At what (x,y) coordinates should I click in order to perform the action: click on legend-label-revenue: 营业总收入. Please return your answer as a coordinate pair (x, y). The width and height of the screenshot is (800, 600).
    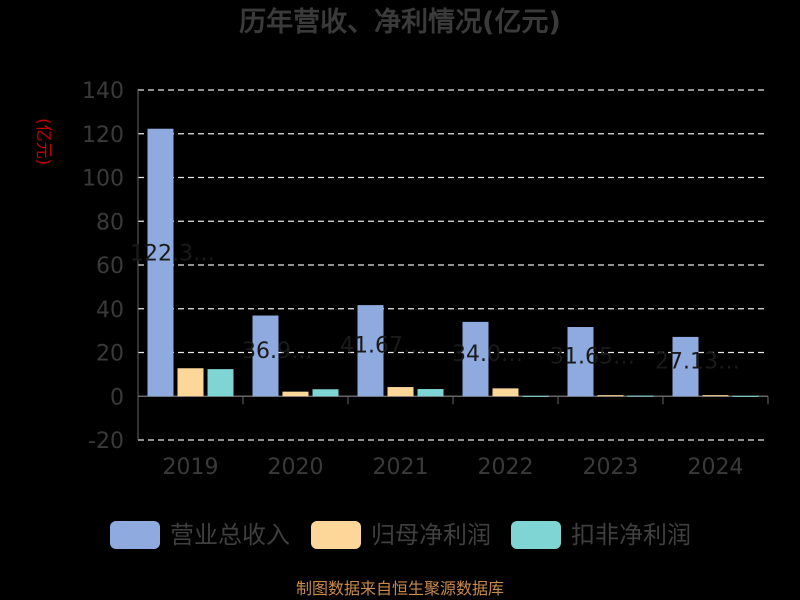
    Looking at the image, I should click on (230, 535).